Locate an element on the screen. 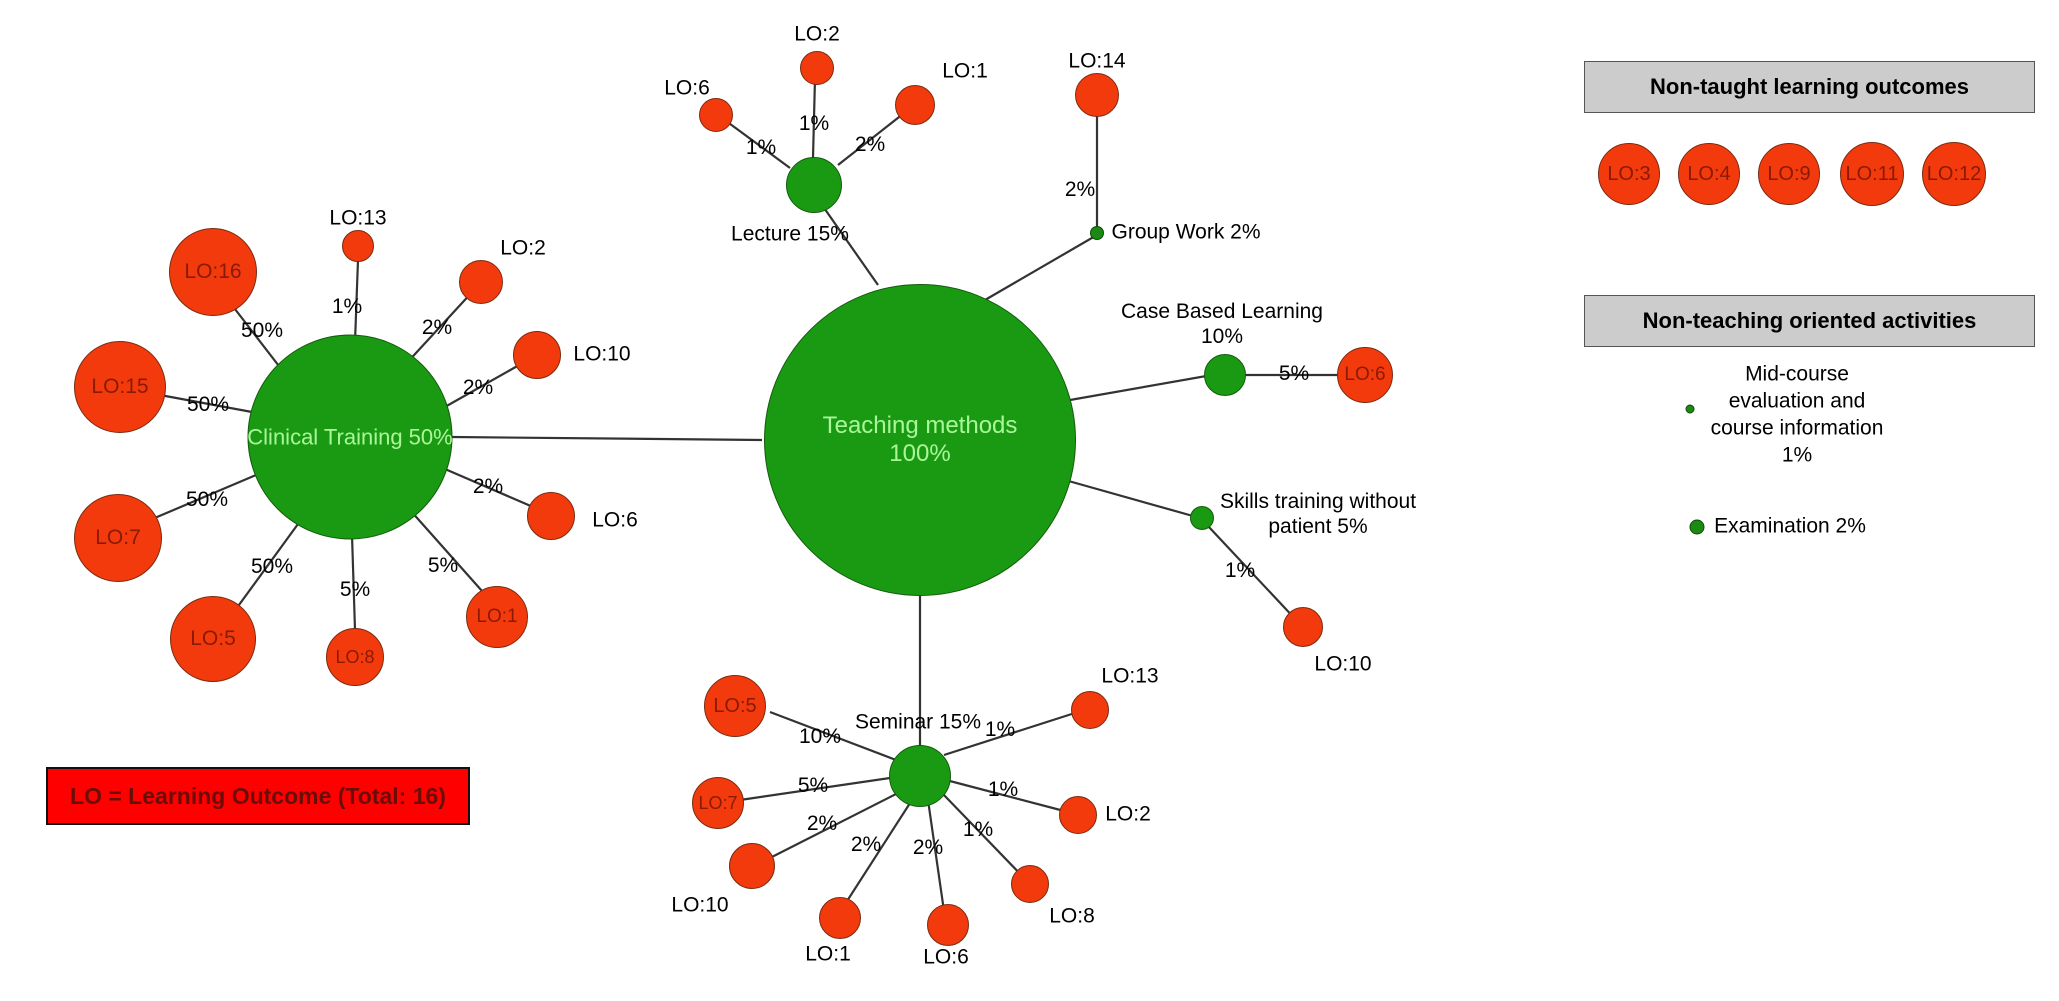 The image size is (2059, 1001). node-lo5-seminar: LO:5 is located at coordinates (735, 706).